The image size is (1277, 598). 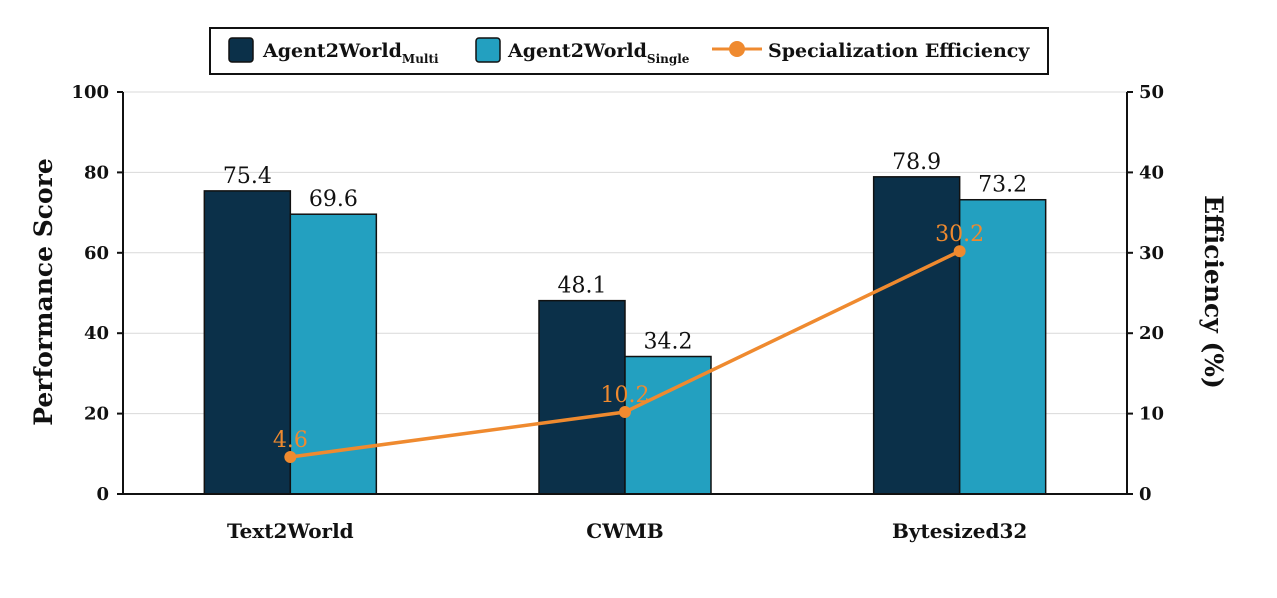 I want to click on left-tick-label-40: 40, so click(x=96, y=333).